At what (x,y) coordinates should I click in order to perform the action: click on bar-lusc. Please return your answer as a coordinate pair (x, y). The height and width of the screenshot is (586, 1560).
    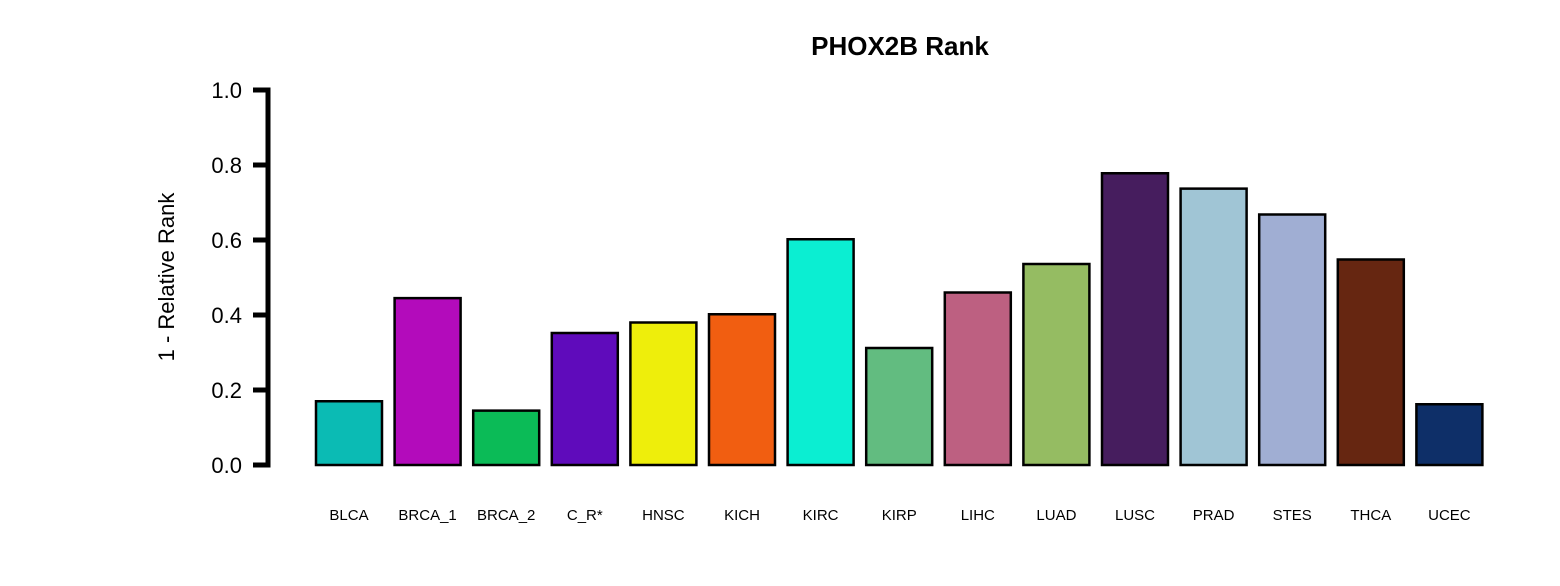
    Looking at the image, I should click on (1135, 319).